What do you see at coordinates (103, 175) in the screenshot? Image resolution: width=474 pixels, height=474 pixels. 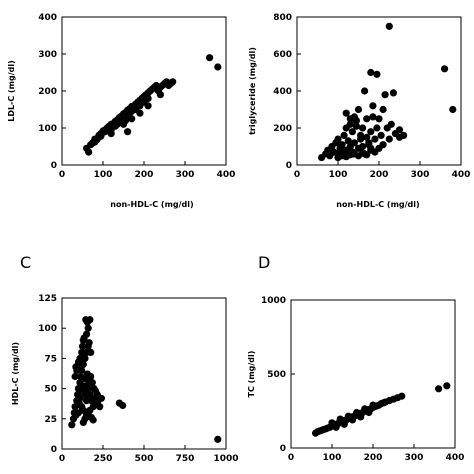 I see `x-tick-label: 100` at bounding box center [103, 175].